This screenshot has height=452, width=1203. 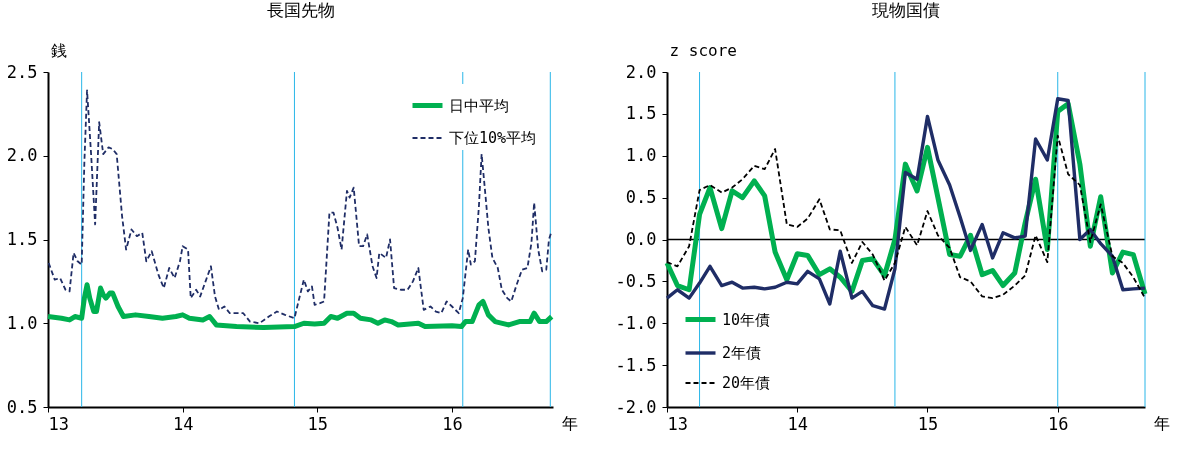 What do you see at coordinates (493, 138) in the screenshot?
I see `legend-label: 下位10%平均` at bounding box center [493, 138].